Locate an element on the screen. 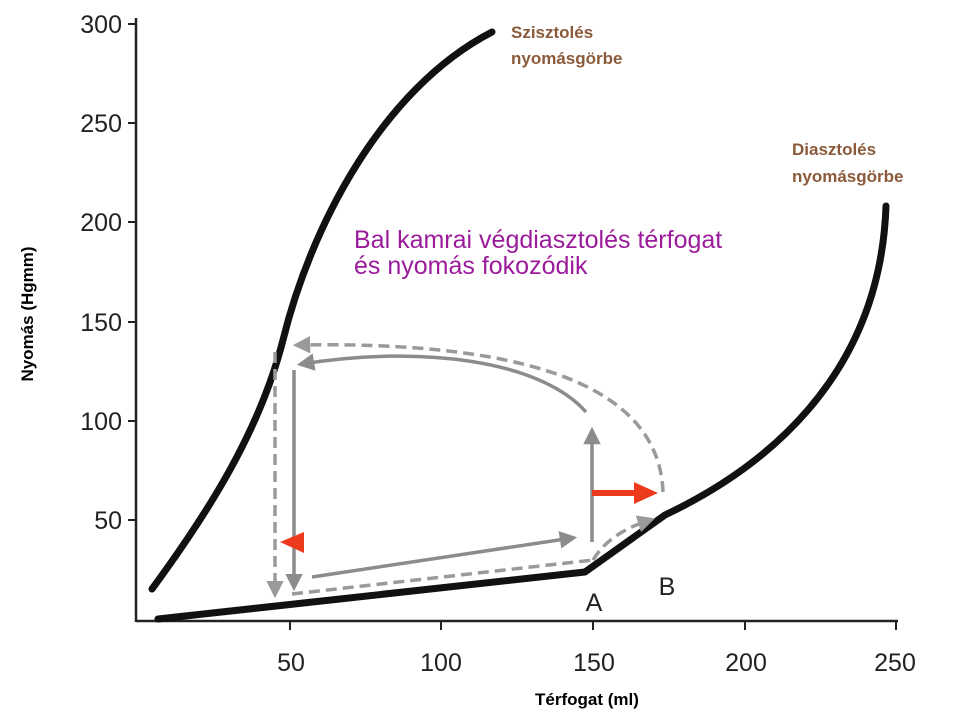 This screenshot has width=960, height=714. x-tick-label: 50 is located at coordinates (291, 663).